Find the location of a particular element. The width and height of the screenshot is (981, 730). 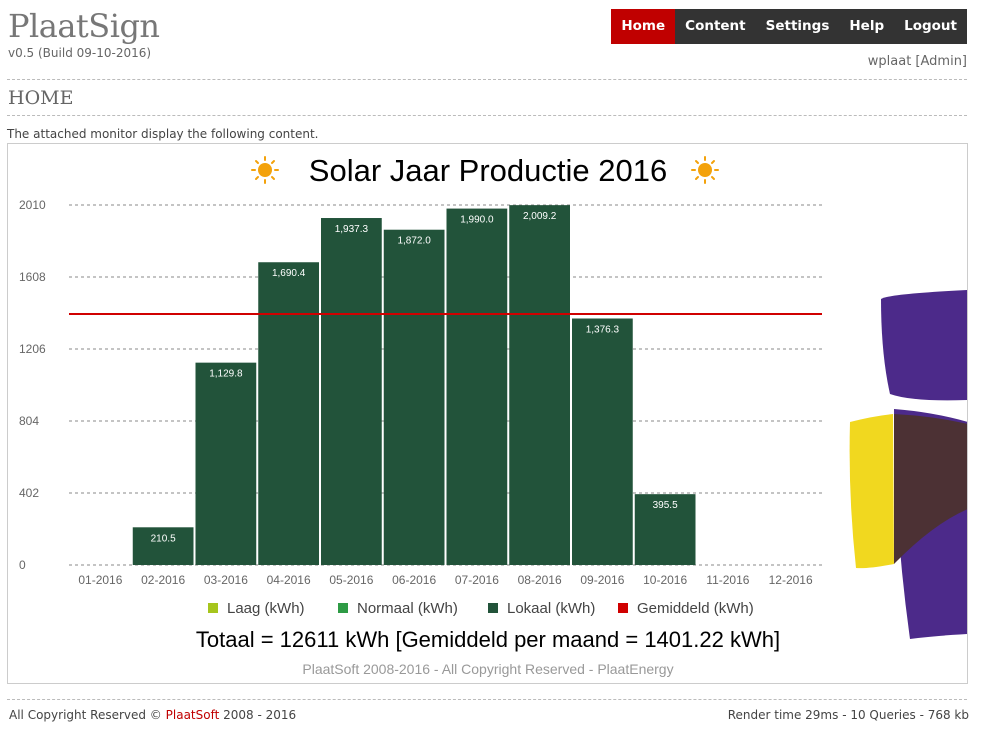

bar-07-2016 is located at coordinates (477, 386).